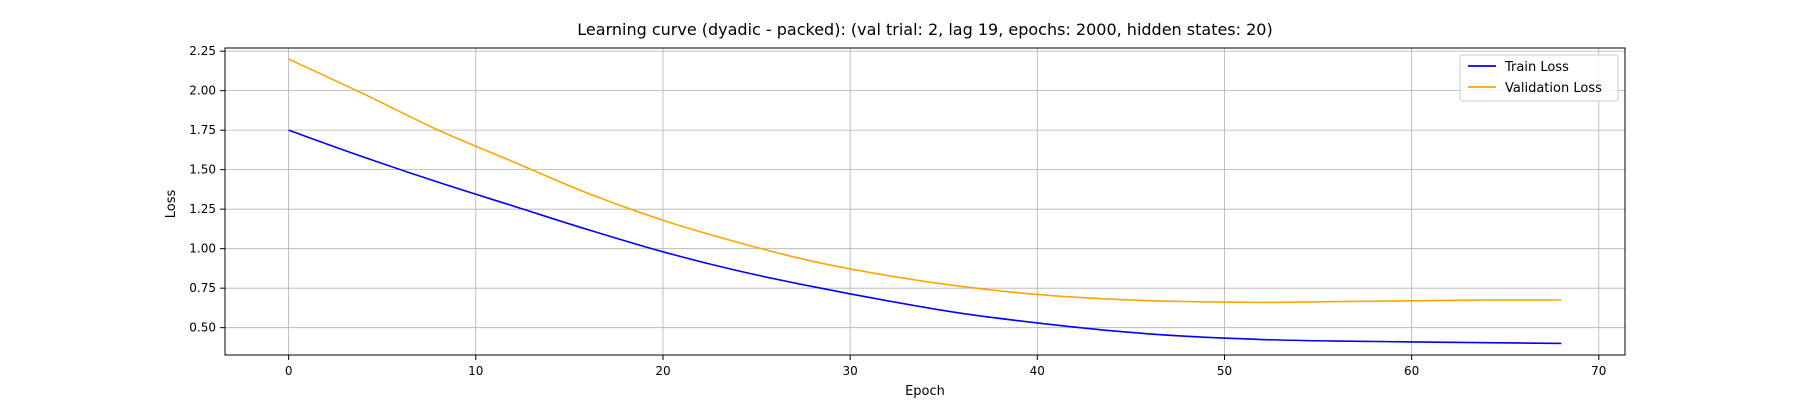 The width and height of the screenshot is (1800, 400). What do you see at coordinates (202, 328) in the screenshot?
I see `y-tick-label: 0.50` at bounding box center [202, 328].